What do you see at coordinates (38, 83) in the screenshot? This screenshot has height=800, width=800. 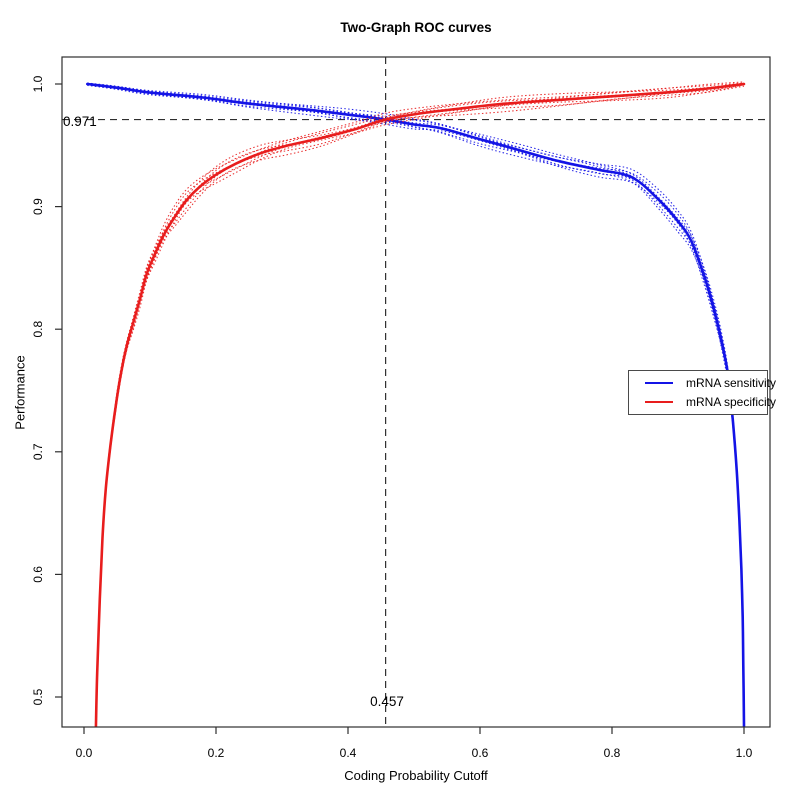 I see `y-axis-tick-label: 1.0` at bounding box center [38, 83].